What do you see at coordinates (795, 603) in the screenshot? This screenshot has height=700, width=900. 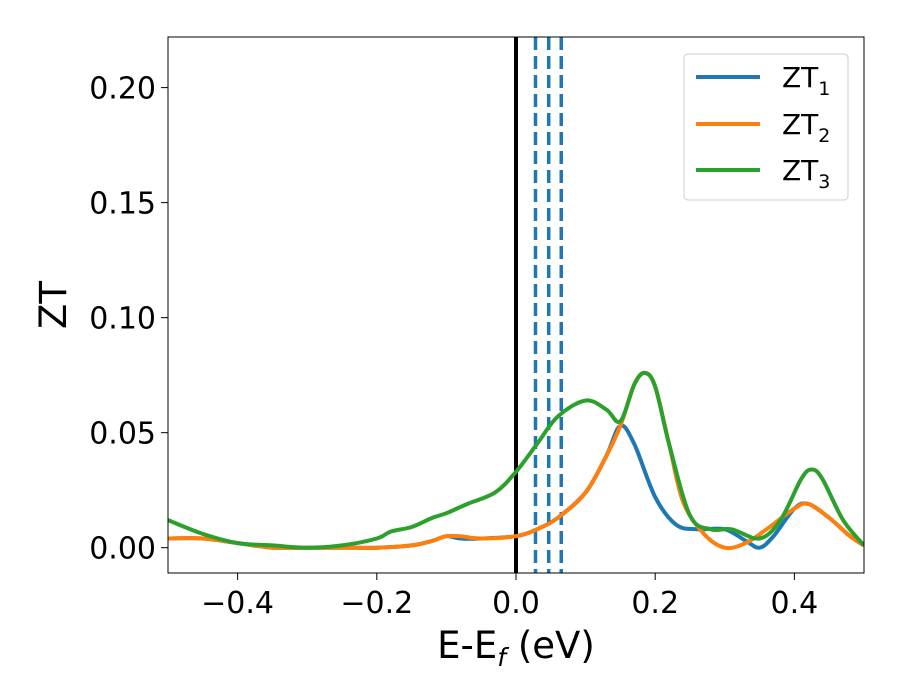 I see `x-tick-label: 0.4` at bounding box center [795, 603].